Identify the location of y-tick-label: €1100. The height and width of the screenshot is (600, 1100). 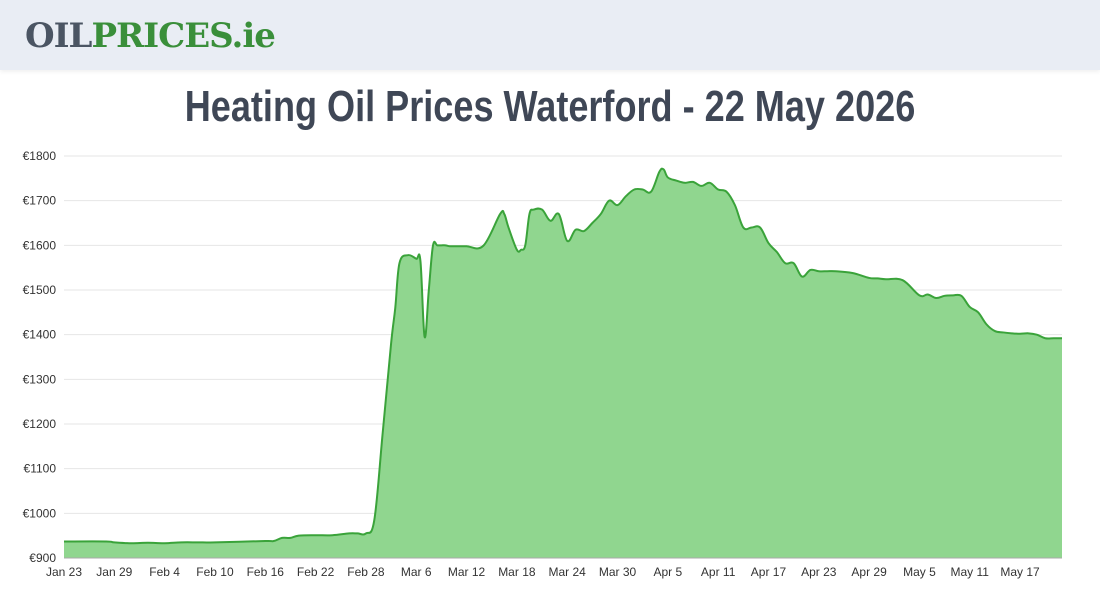
(40, 469).